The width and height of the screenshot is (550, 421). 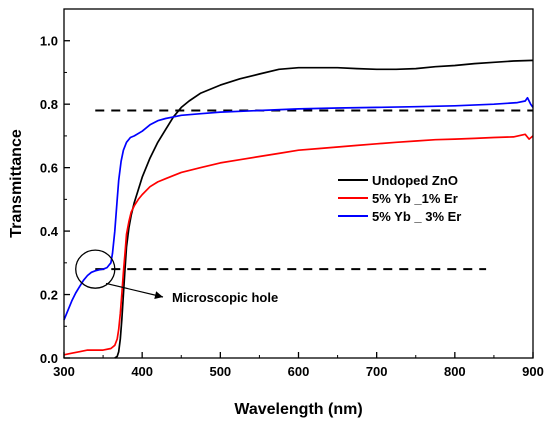 I want to click on microscopic-hole-ellipse, so click(x=95, y=269).